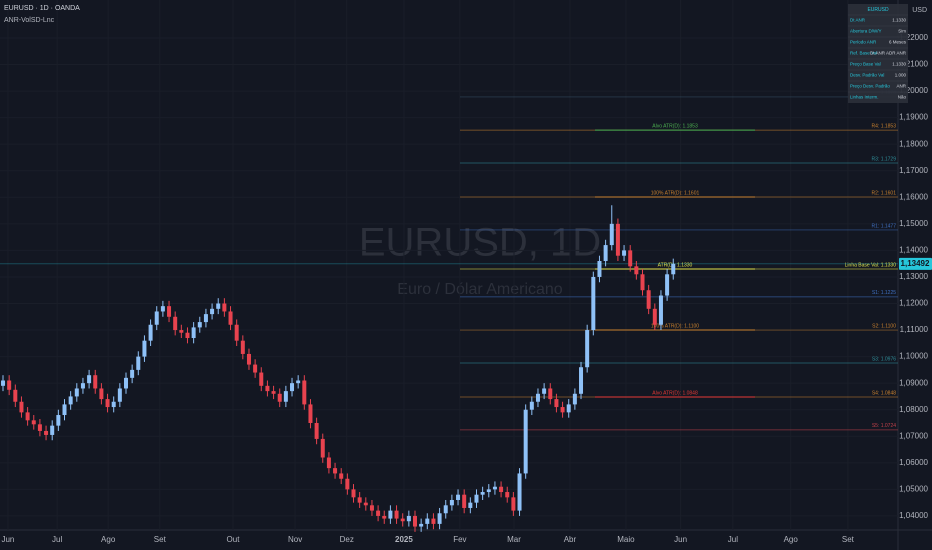 The width and height of the screenshot is (932, 550). Describe the element at coordinates (899, 64) in the screenshot. I see `info-table-value: 1.1330` at that location.